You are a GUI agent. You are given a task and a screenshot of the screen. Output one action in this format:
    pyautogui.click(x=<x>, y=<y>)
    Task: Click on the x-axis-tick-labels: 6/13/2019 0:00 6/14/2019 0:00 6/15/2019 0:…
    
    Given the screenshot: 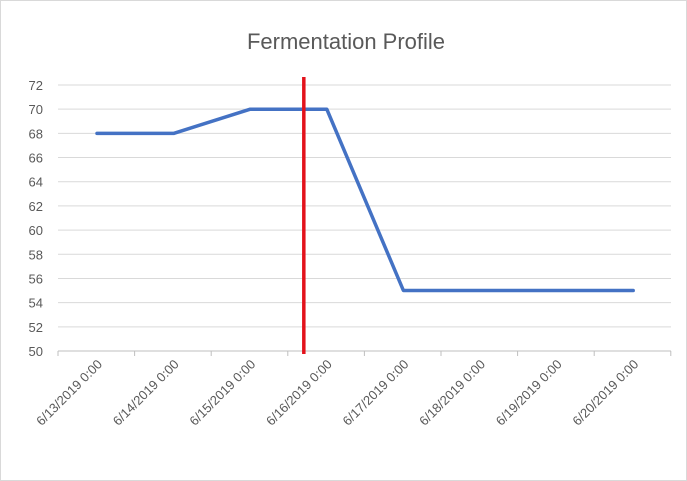 What is the action you would take?
    pyautogui.click(x=337, y=393)
    